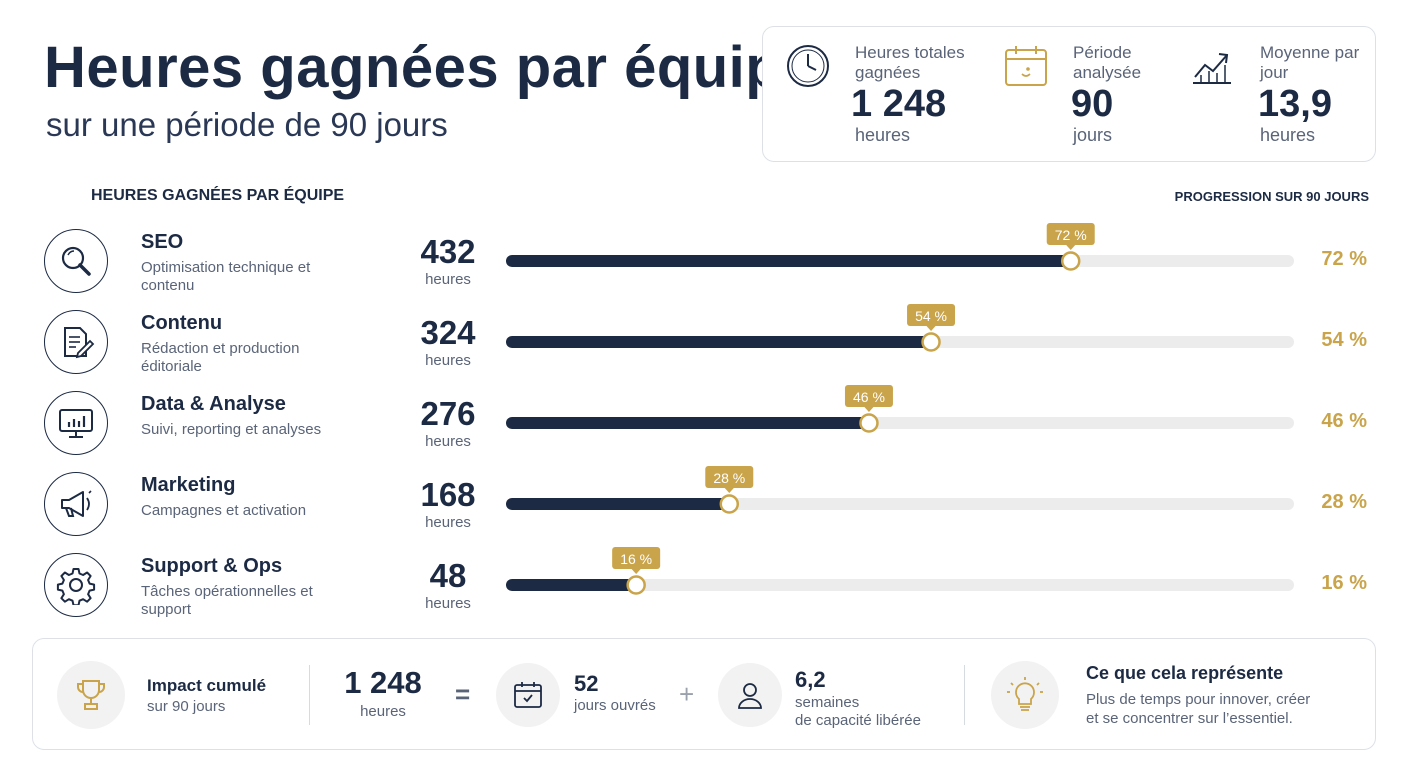 Image resolution: width=1408 pixels, height=768 pixels. I want to click on team-percentage: 54 %, so click(1344, 340).